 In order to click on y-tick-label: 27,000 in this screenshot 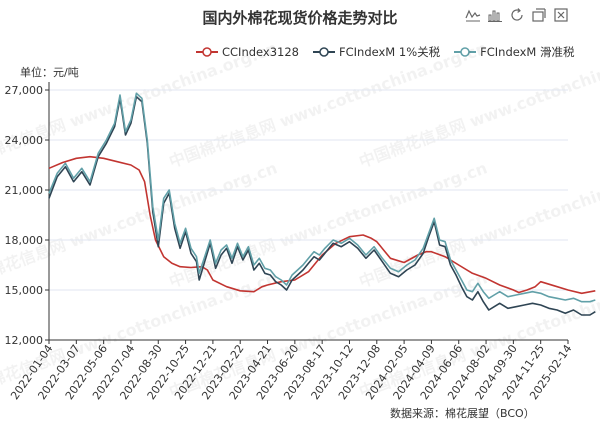, I will do `click(24, 90)`.